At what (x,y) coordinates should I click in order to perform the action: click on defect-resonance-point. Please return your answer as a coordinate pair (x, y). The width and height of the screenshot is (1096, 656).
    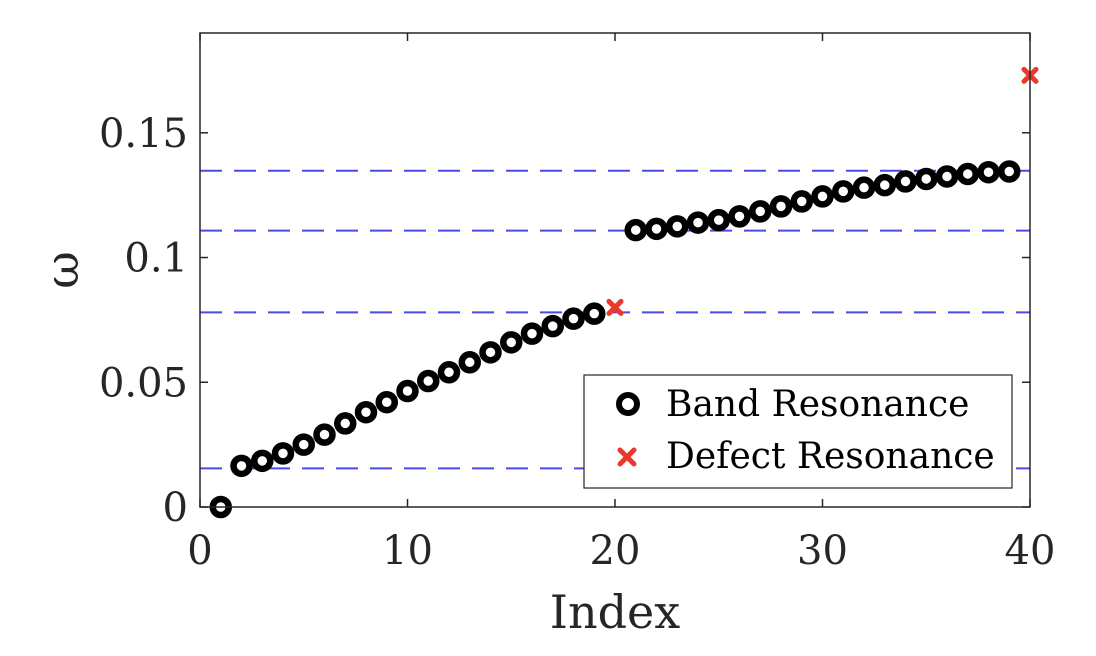
    Looking at the image, I should click on (615, 307).